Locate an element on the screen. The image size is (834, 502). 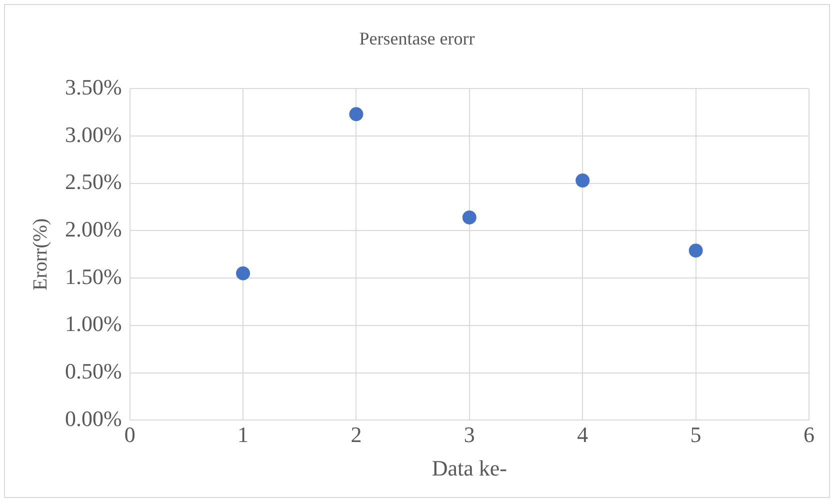
y-tick-label: 2.50% is located at coordinates (93, 181).